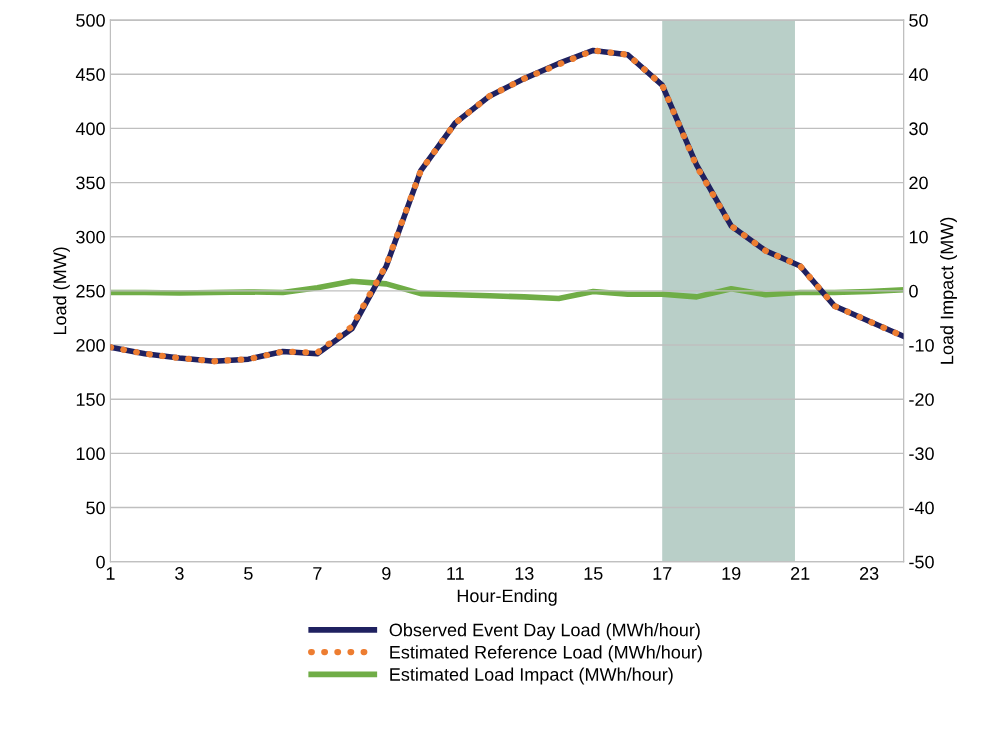 This screenshot has width=1004, height=744. Describe the element at coordinates (913, 291) in the screenshot. I see `y2-tick-label: 0` at that location.